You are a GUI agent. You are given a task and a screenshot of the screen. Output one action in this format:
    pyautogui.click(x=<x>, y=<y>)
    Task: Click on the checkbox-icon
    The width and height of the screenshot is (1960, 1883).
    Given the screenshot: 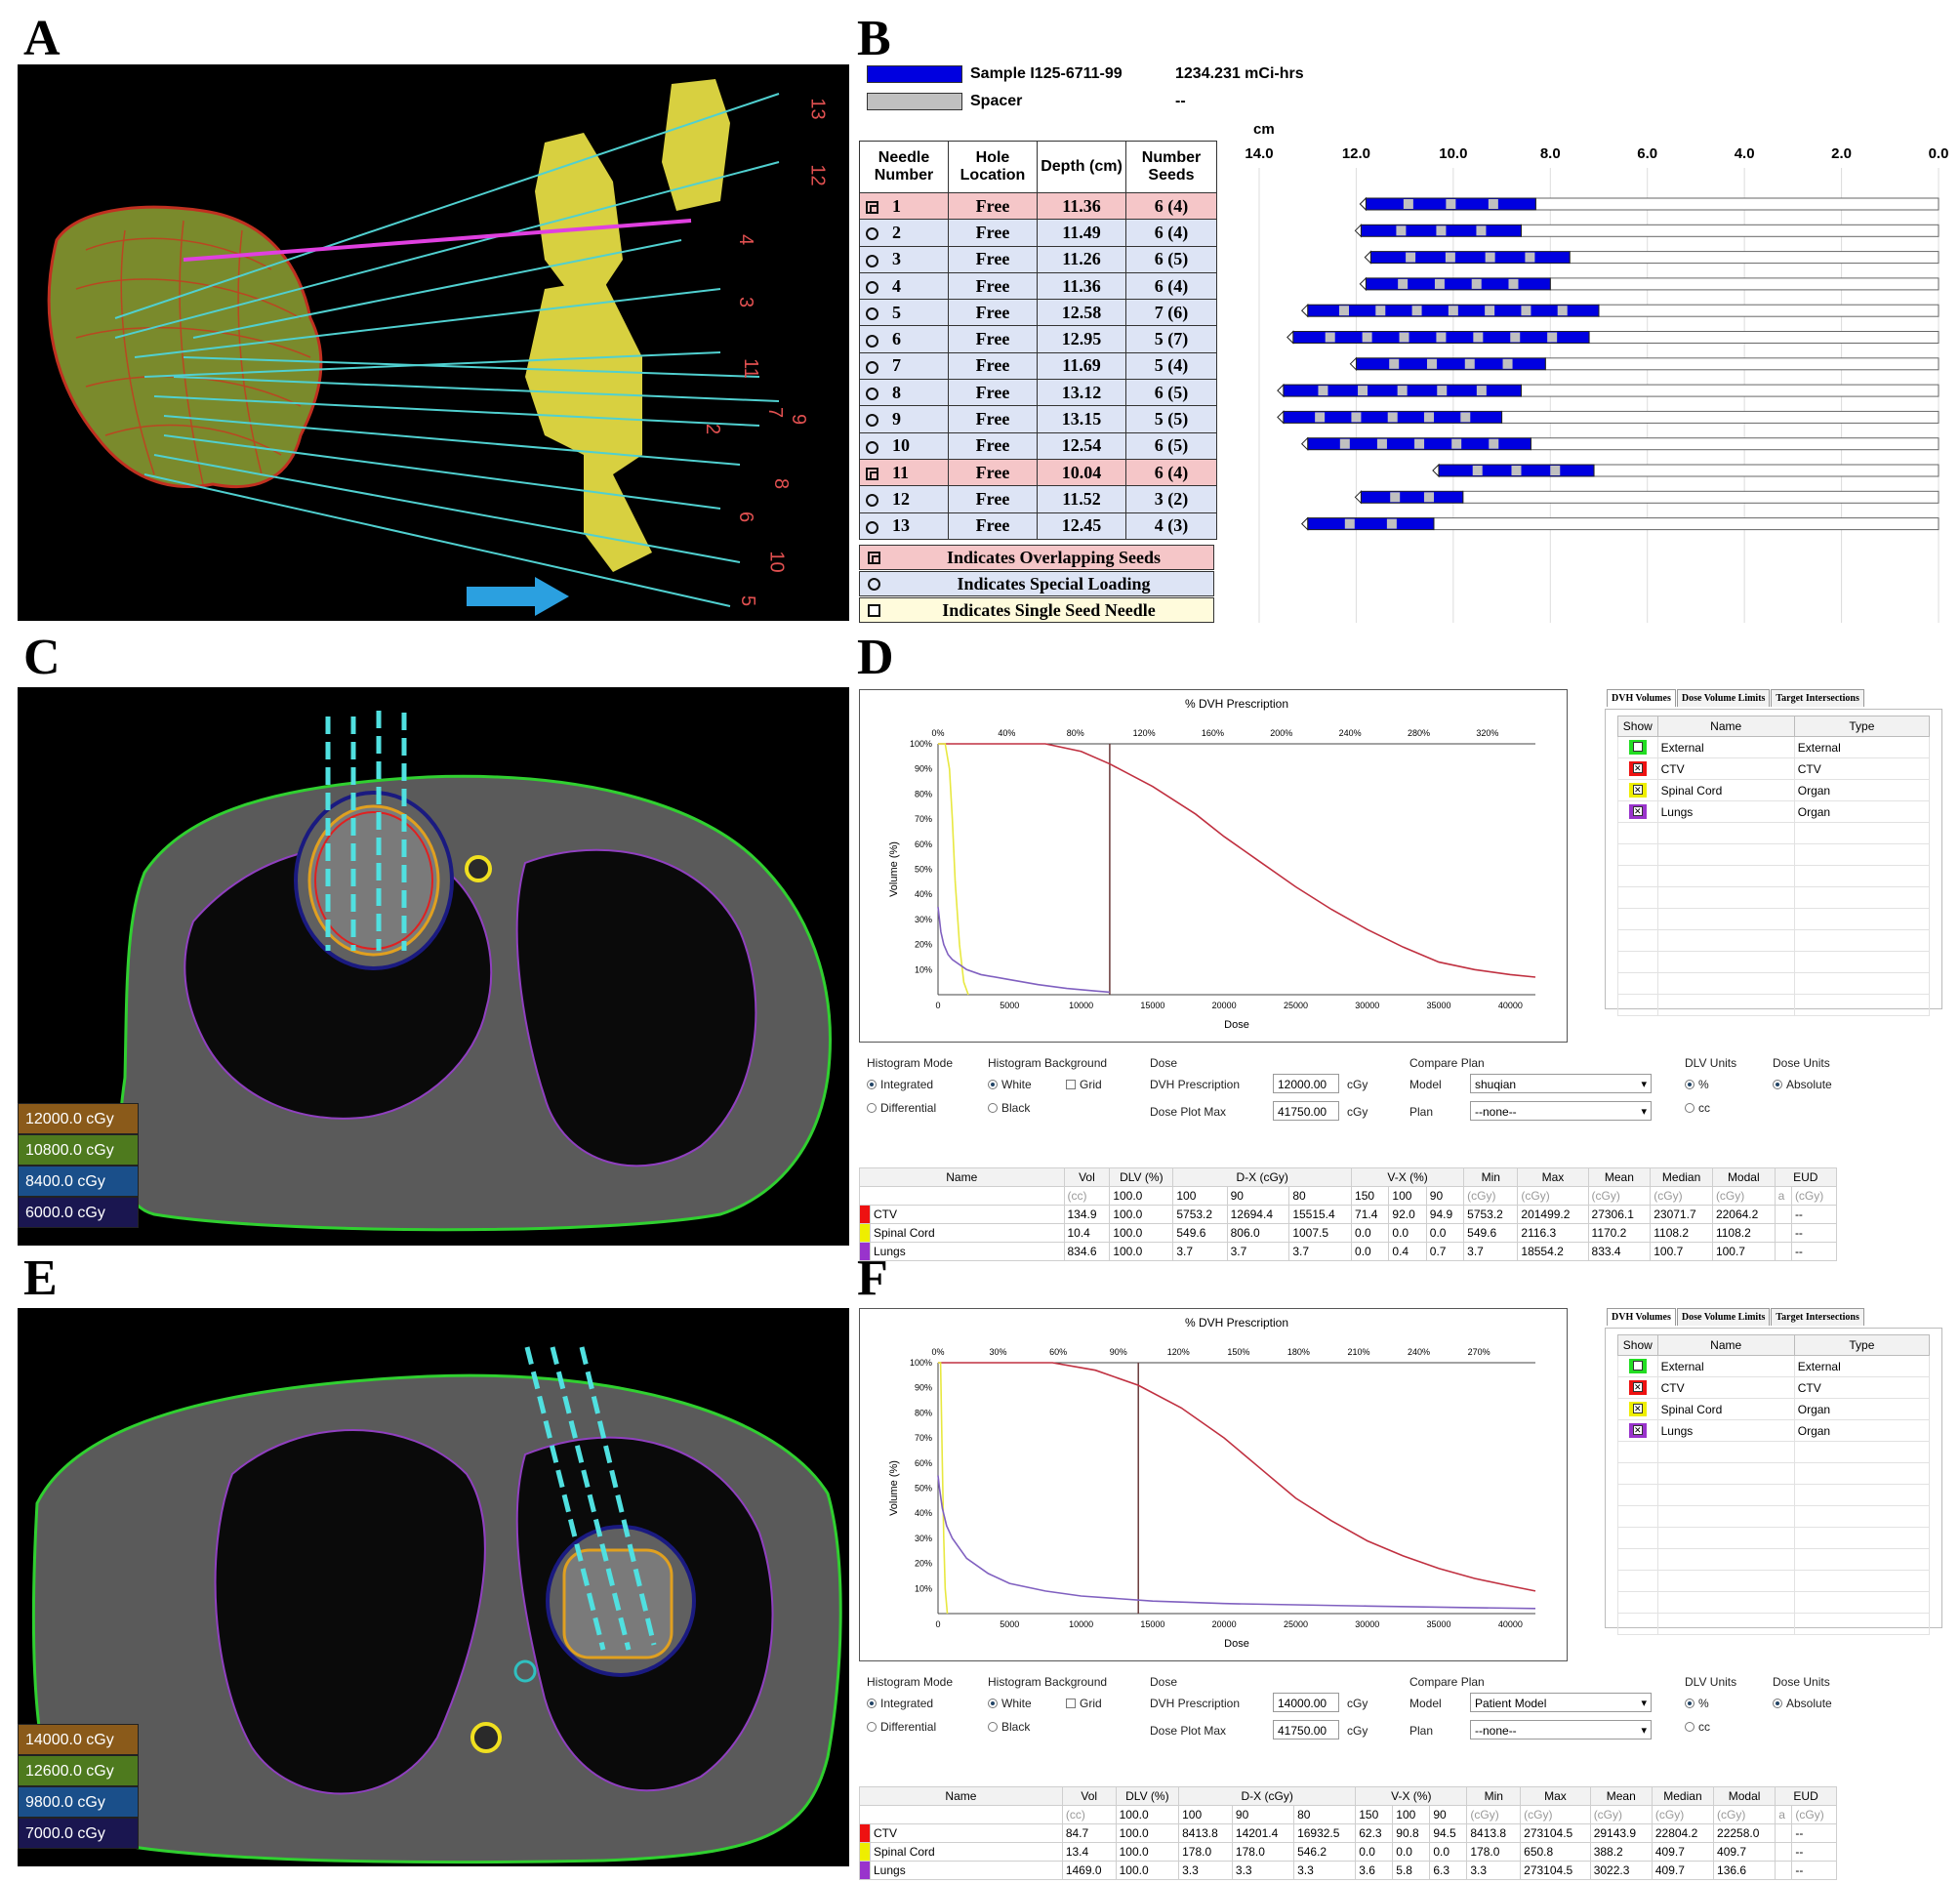 What is the action you would take?
    pyautogui.click(x=1071, y=1085)
    